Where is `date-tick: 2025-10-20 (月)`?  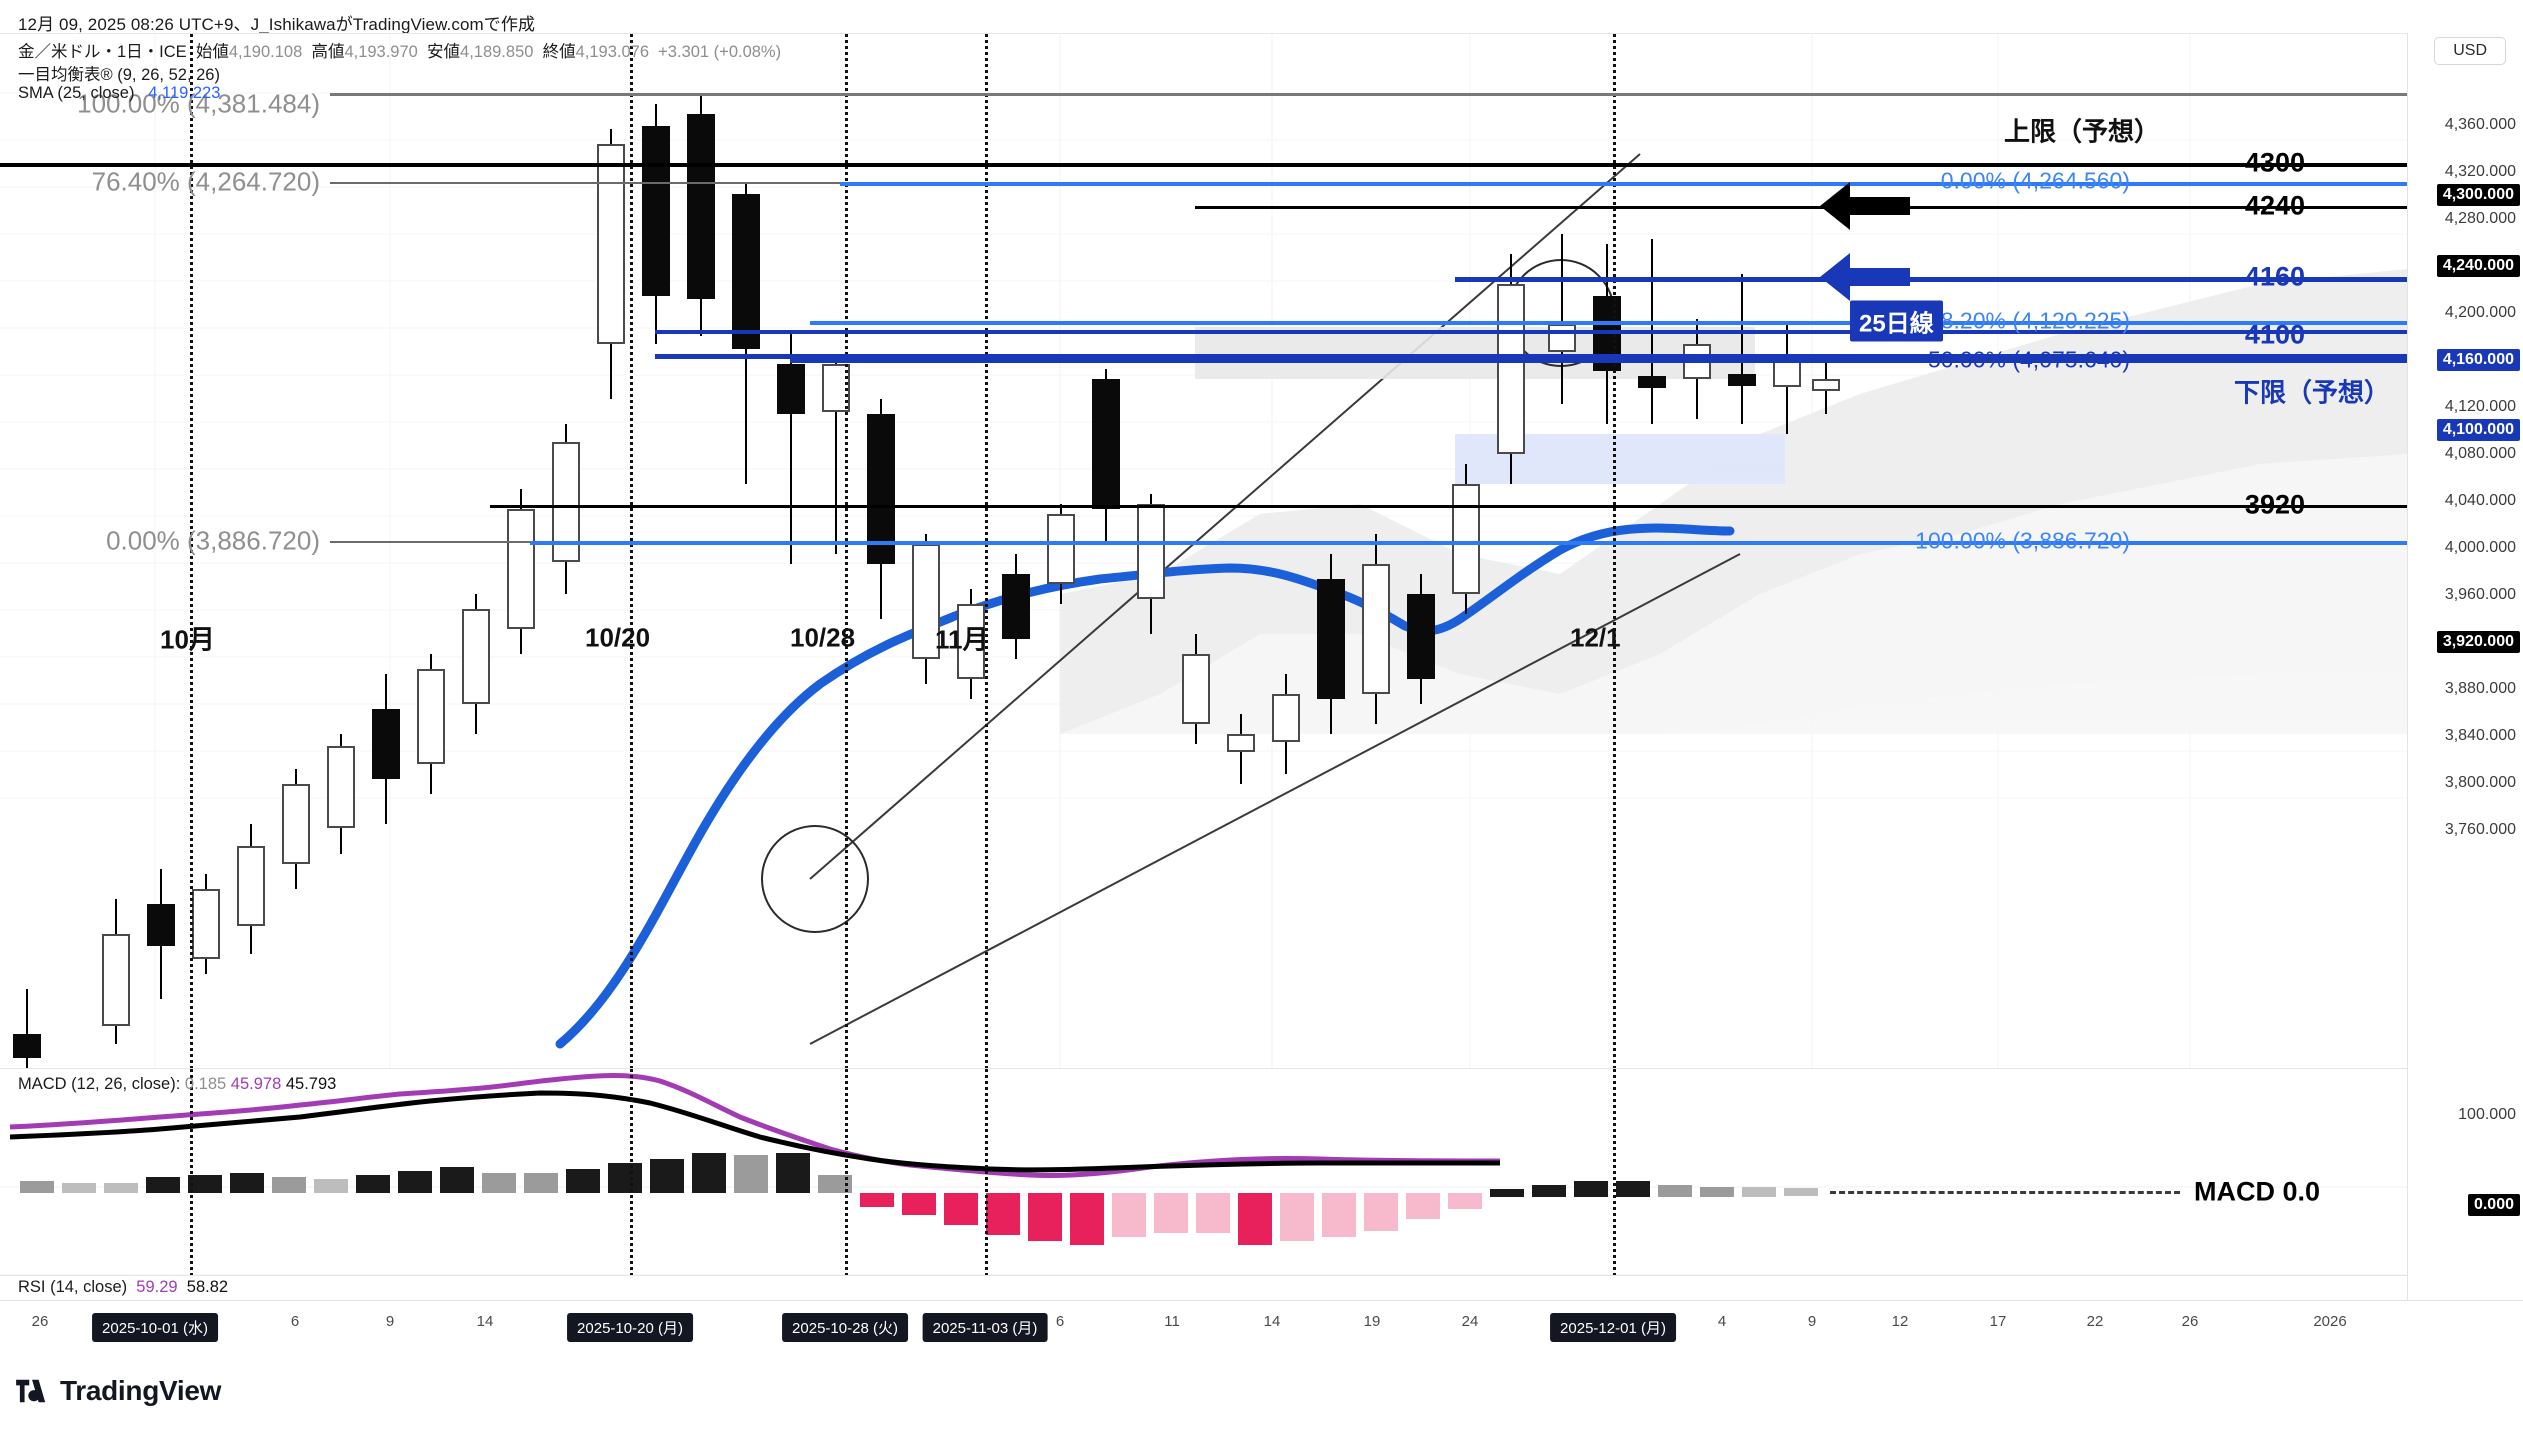 date-tick: 2025-10-20 (月) is located at coordinates (630, 1327).